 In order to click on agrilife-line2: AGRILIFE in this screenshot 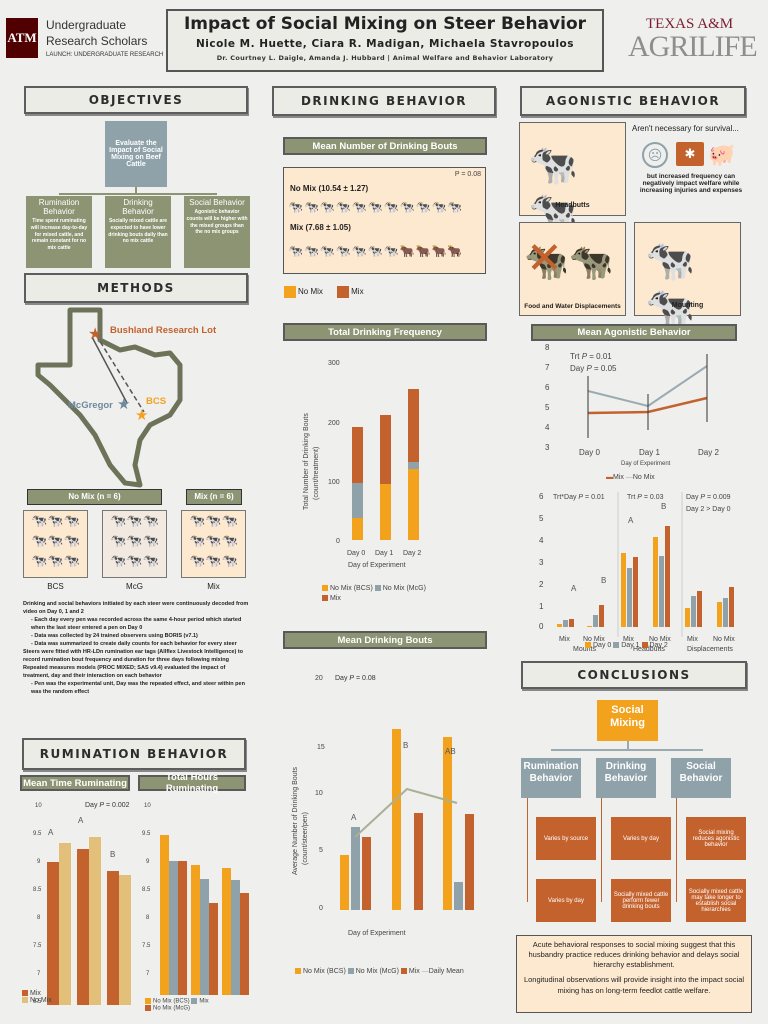, I will do `click(693, 46)`.